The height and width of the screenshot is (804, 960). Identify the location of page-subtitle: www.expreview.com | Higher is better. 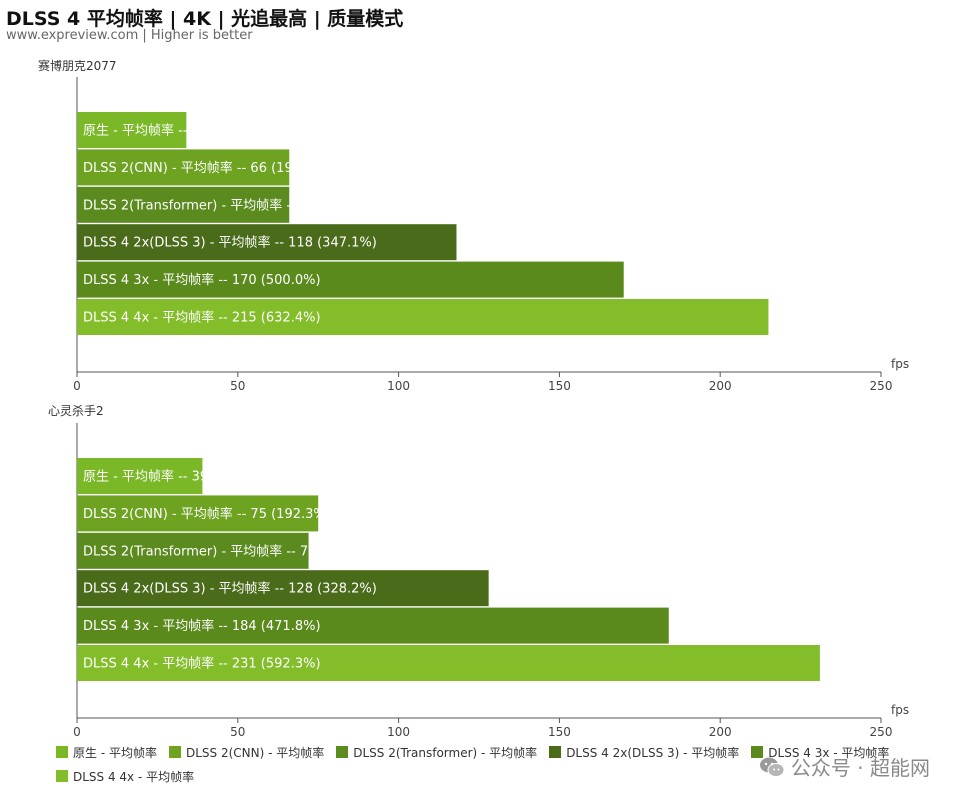
(129, 35).